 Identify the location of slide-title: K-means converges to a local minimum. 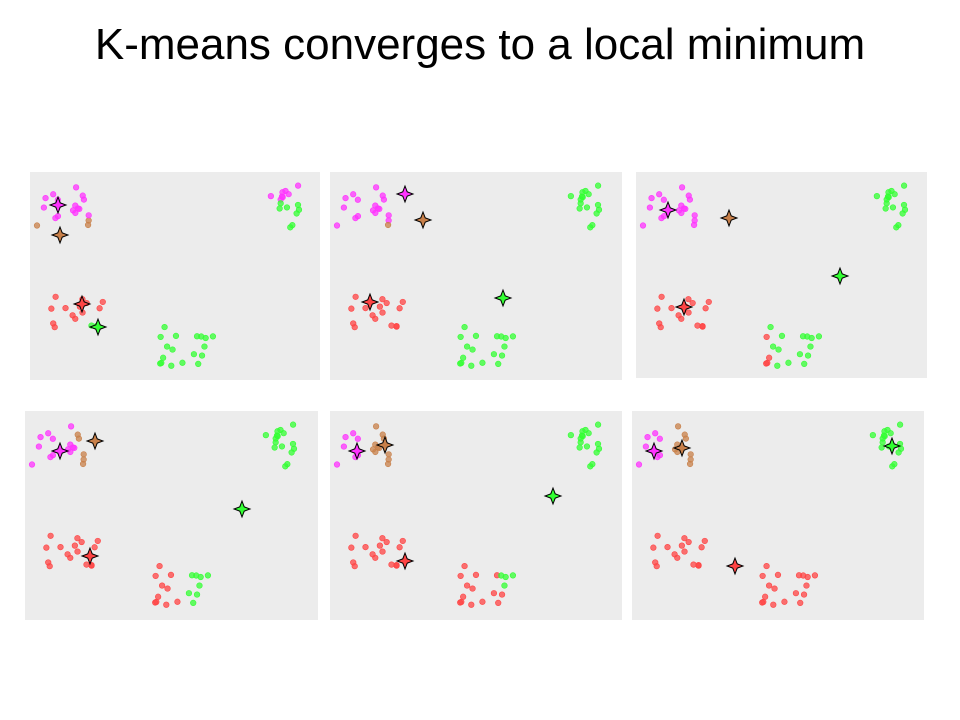
(480, 44).